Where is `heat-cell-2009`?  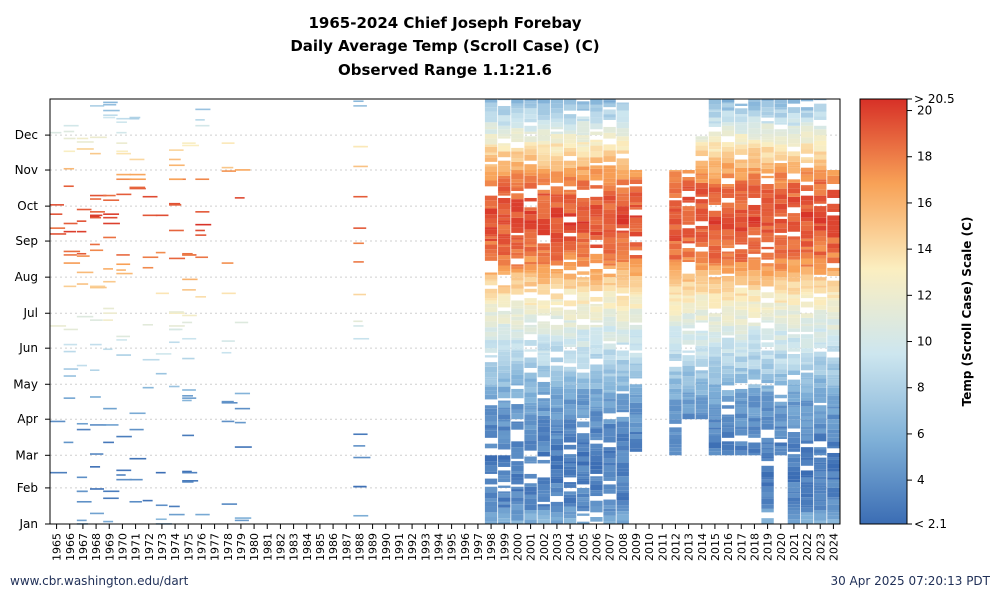
heat-cell-2009 is located at coordinates (636, 206).